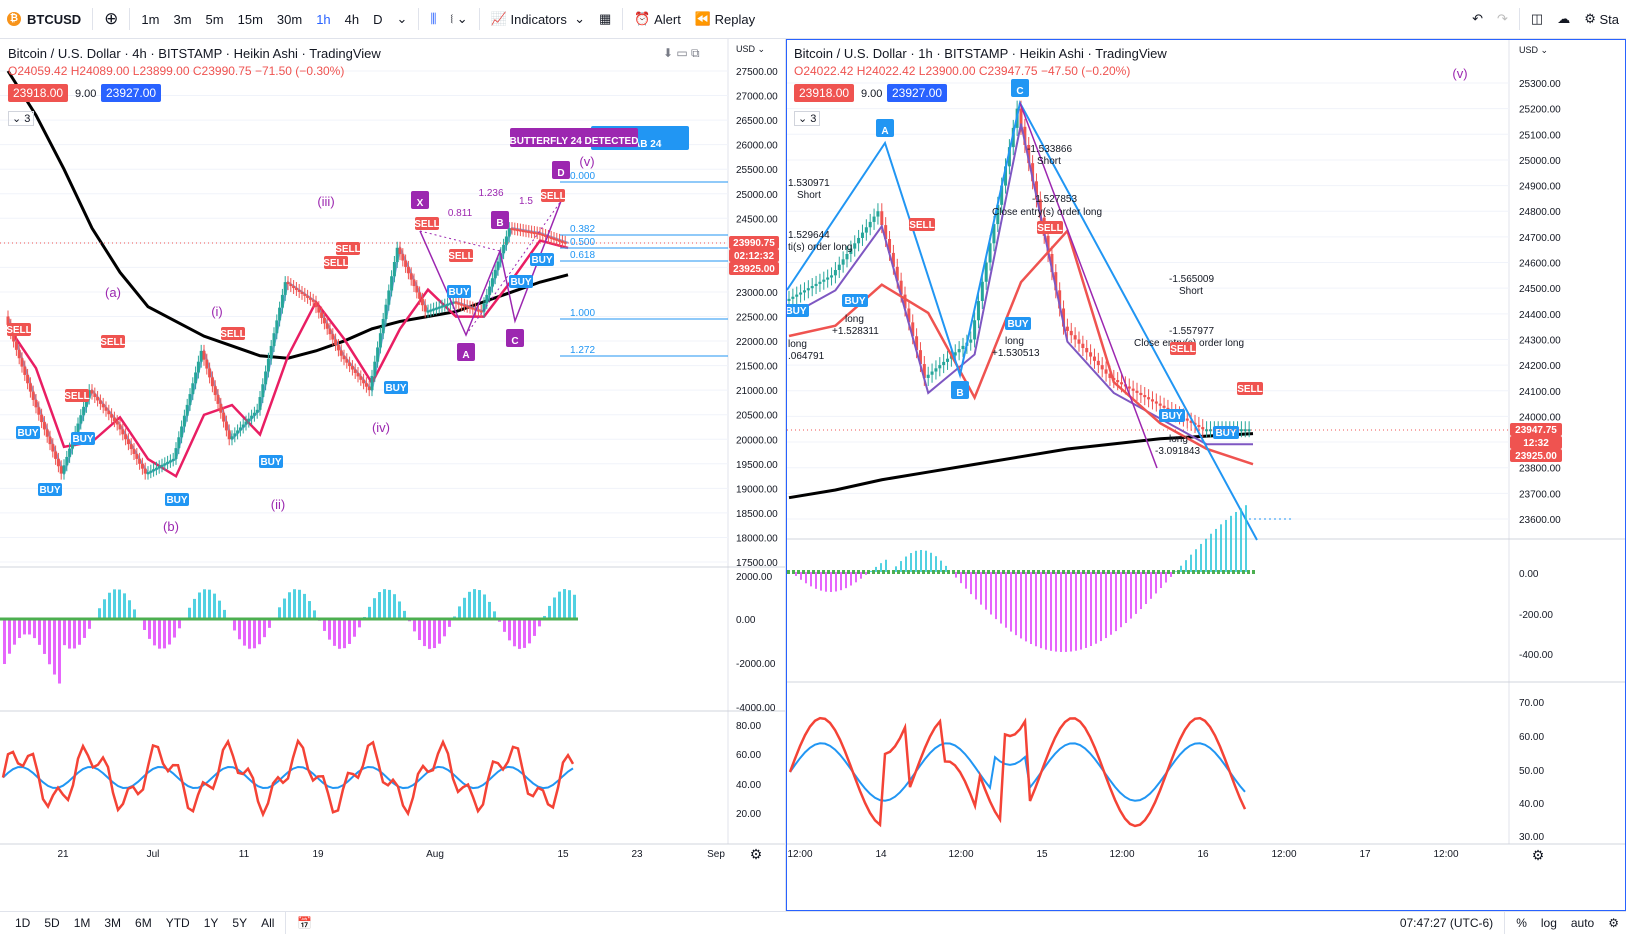  I want to click on chart-type-dropdown: ⧙ ⌄, so click(458, 19).